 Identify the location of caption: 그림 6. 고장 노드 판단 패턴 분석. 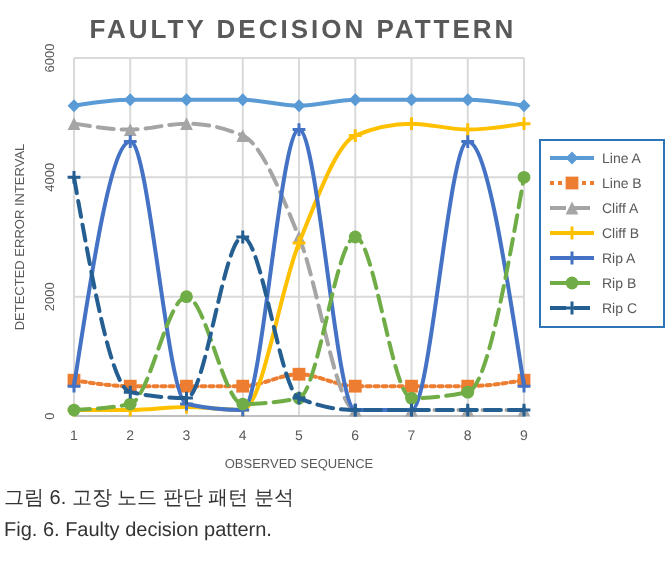
(149, 499).